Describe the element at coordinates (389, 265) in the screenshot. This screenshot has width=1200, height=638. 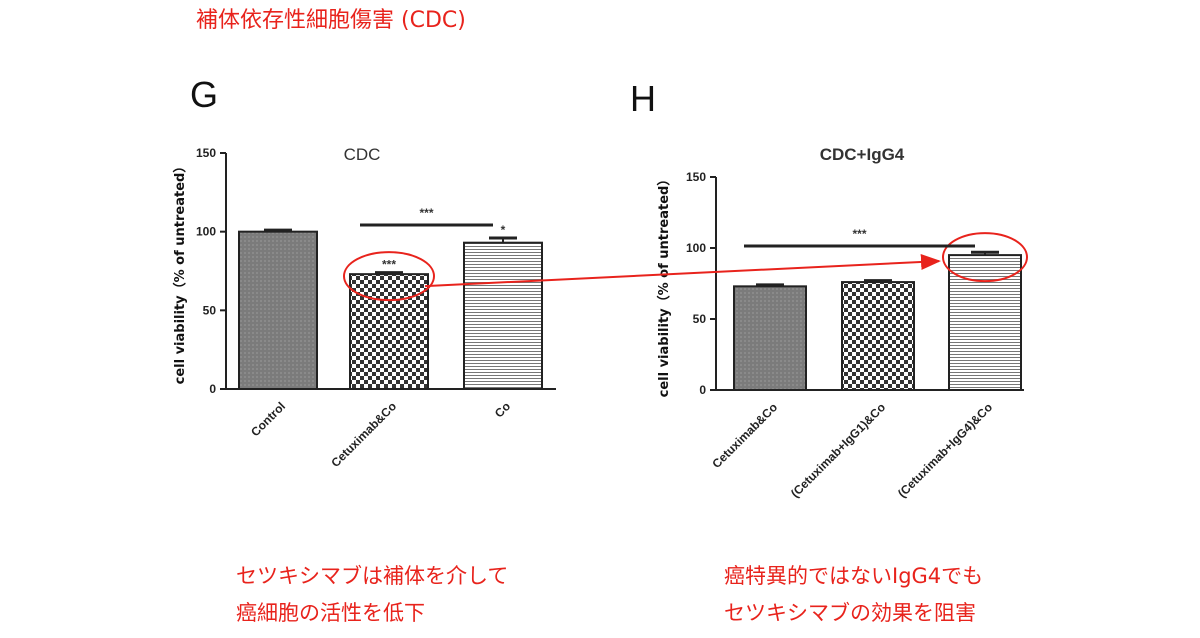
I see `panel-g-bar-significance: ***` at that location.